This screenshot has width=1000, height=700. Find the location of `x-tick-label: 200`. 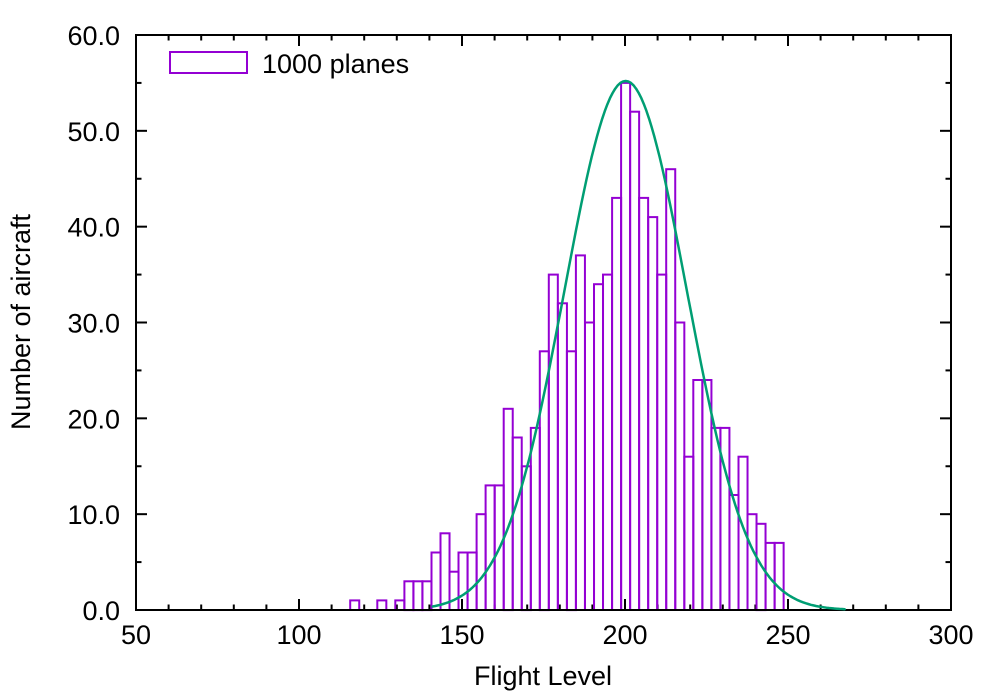

x-tick-label: 200 is located at coordinates (624, 635).